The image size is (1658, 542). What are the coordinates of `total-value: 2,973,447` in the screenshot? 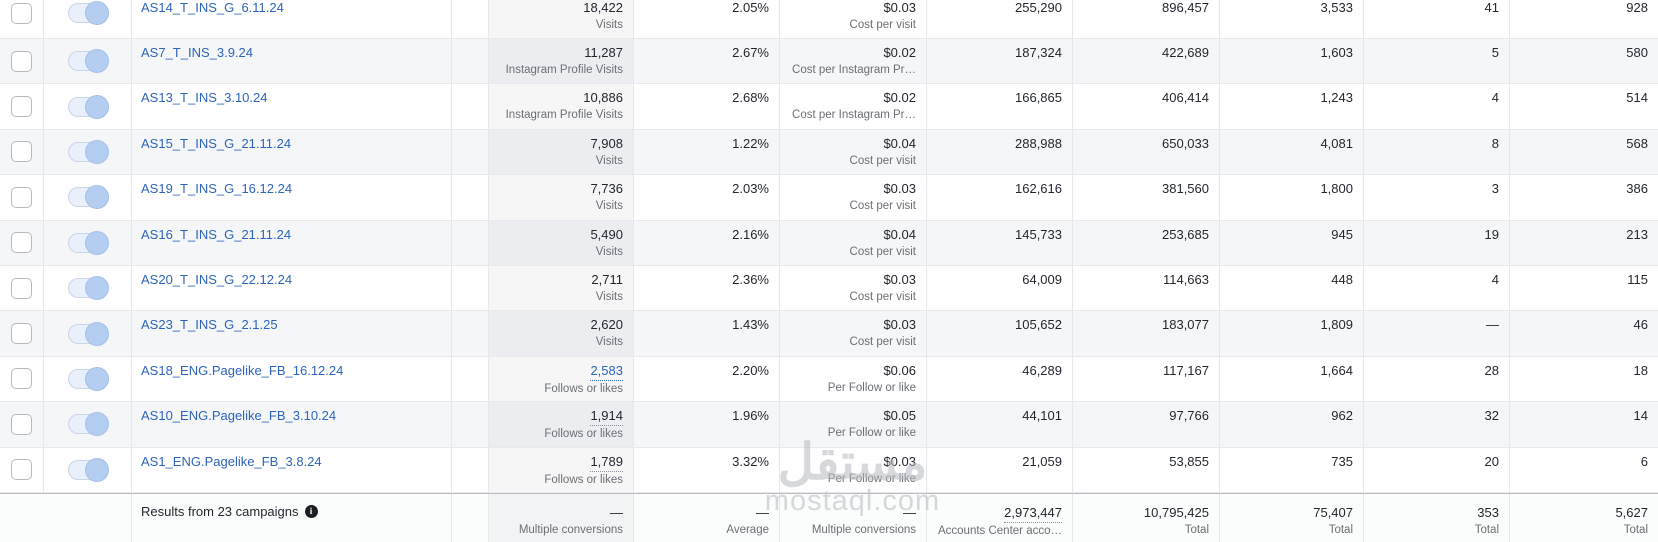 It's located at (1033, 513).